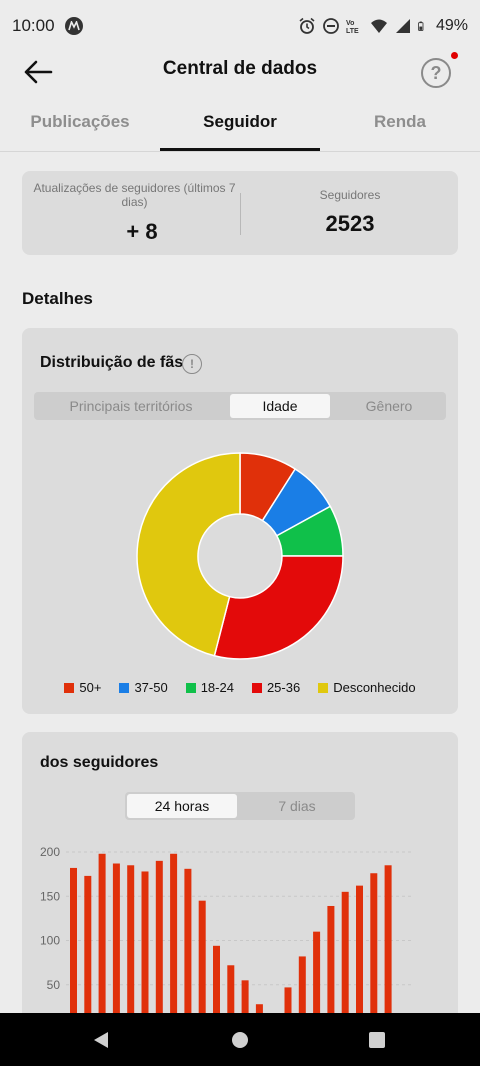 The height and width of the screenshot is (1066, 480). I want to click on distribution-segment-control: Principais territórios Idade Gênero, so click(240, 406).